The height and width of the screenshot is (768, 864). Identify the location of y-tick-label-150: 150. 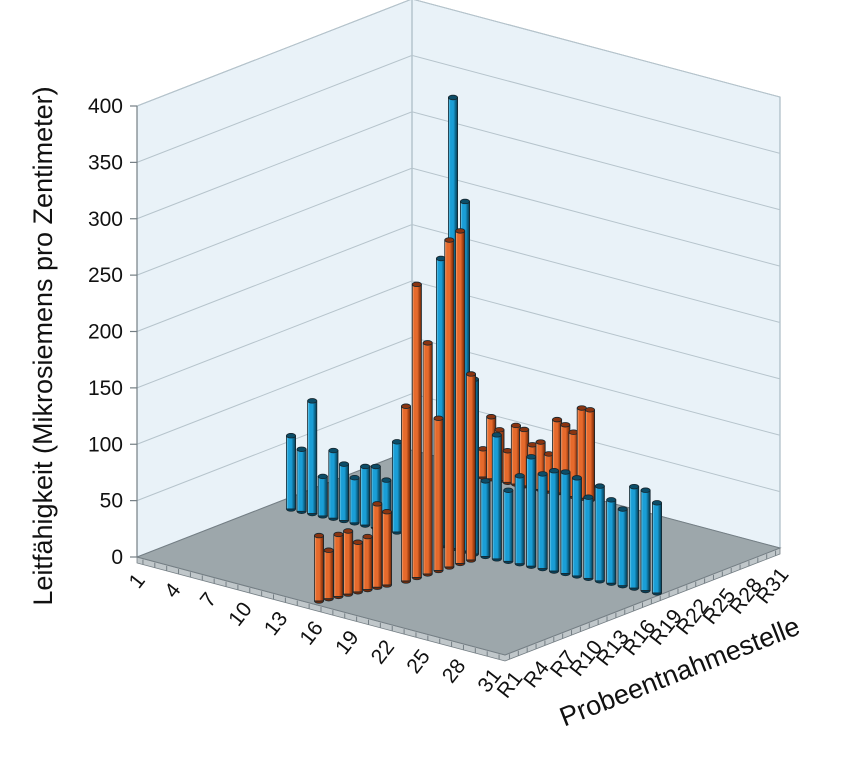
(105, 388).